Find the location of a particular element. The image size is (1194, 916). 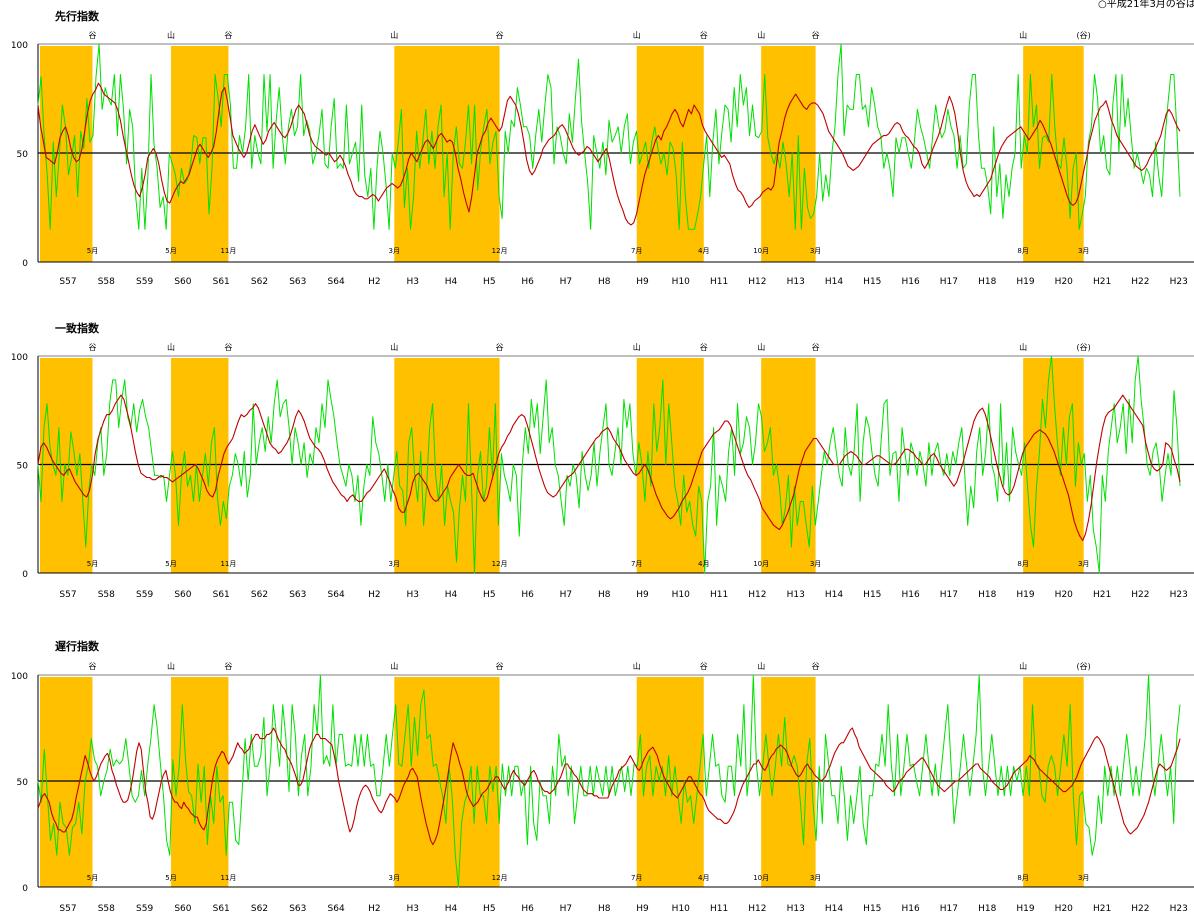

x-tick-label: H6 is located at coordinates (527, 909).